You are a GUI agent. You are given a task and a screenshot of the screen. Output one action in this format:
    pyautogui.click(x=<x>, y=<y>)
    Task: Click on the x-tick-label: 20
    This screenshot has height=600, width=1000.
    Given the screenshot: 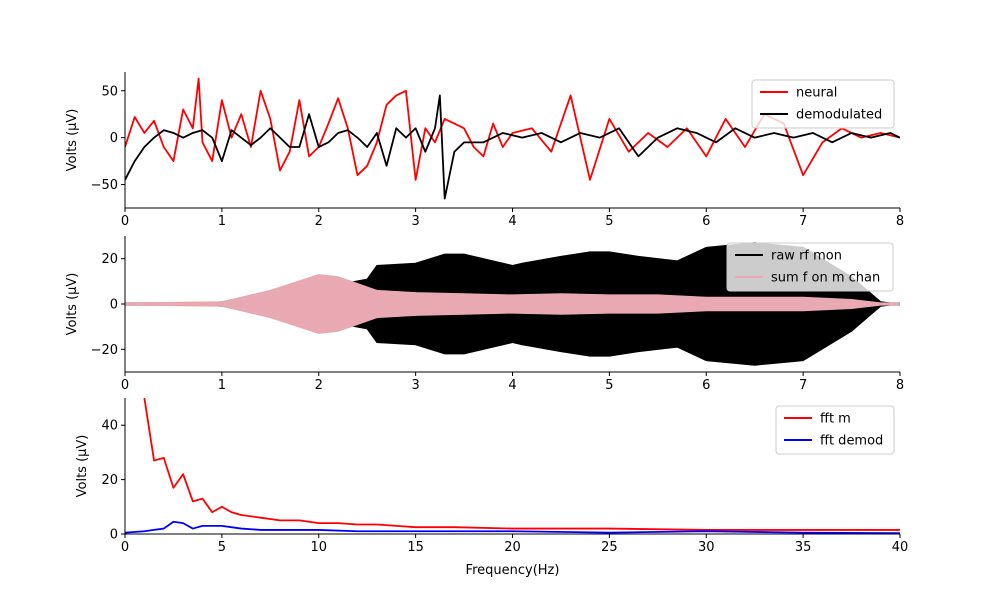 What is the action you would take?
    pyautogui.click(x=512, y=547)
    